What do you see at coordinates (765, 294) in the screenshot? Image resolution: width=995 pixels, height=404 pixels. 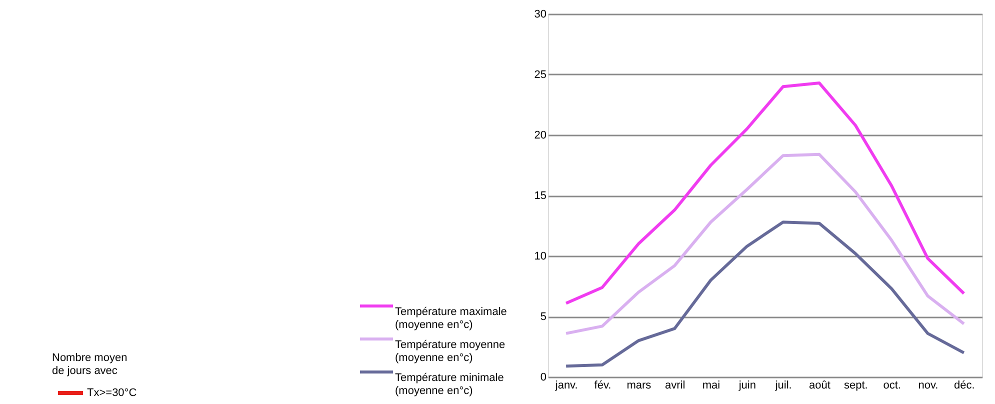 I see `line-series` at bounding box center [765, 294].